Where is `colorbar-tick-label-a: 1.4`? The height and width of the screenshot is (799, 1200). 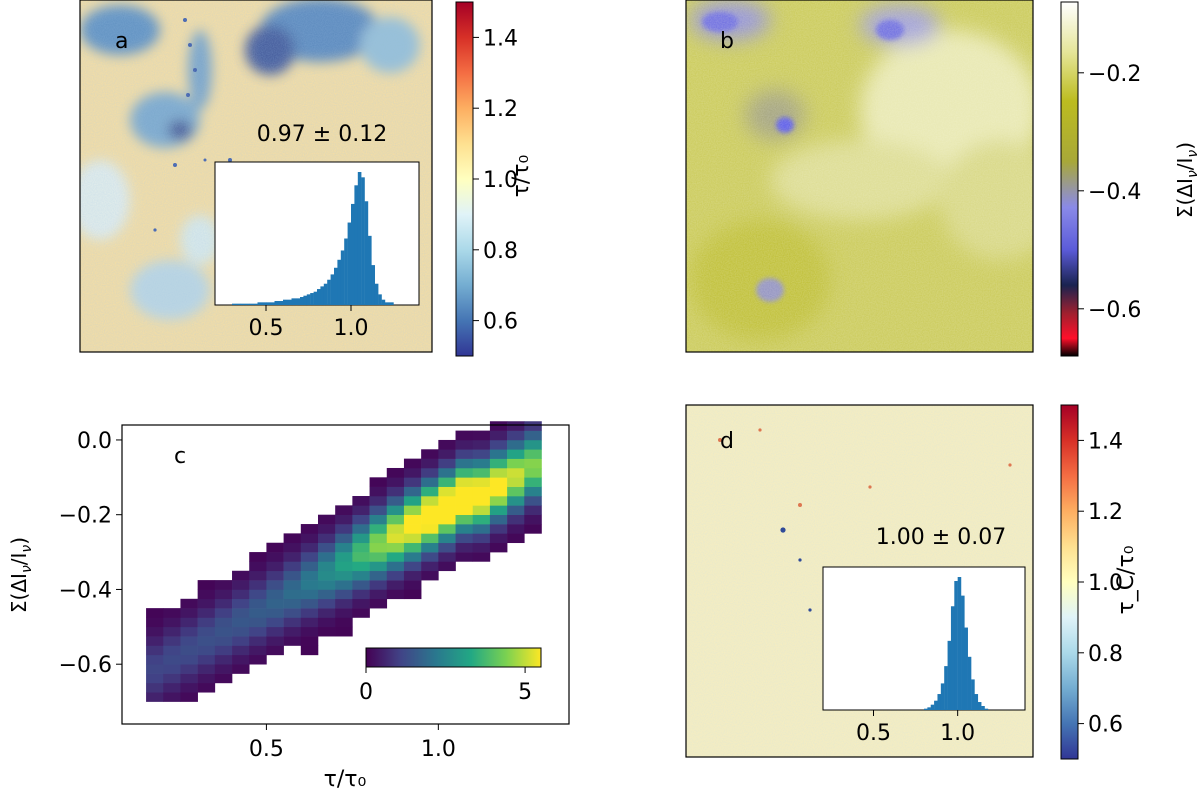 colorbar-tick-label-a: 1.4 is located at coordinates (500, 38).